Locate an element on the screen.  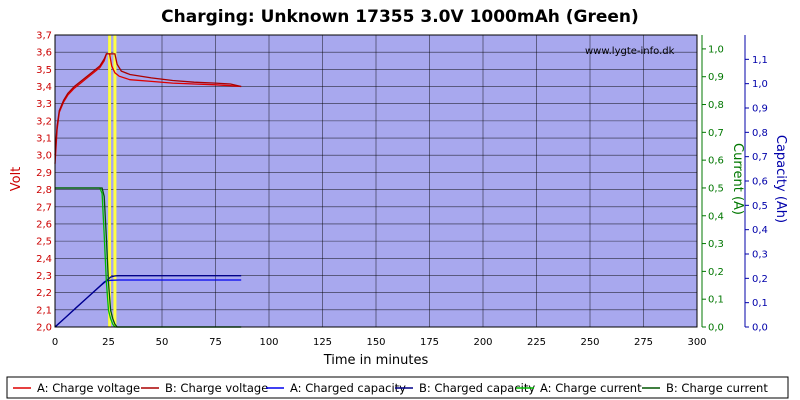
capacity-tick-label: 0,6 is located at coordinates (760, 182).